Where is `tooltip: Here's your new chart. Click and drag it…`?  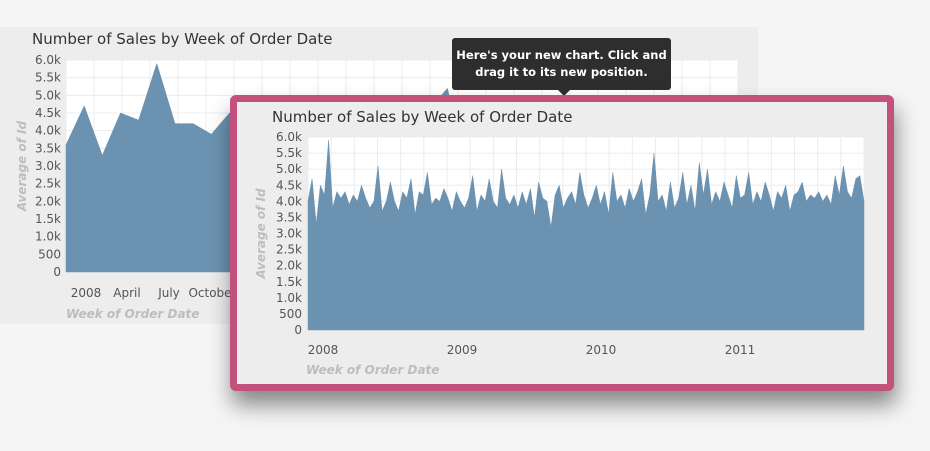 tooltip: Here's your new chart. Click and drag it… is located at coordinates (561, 64).